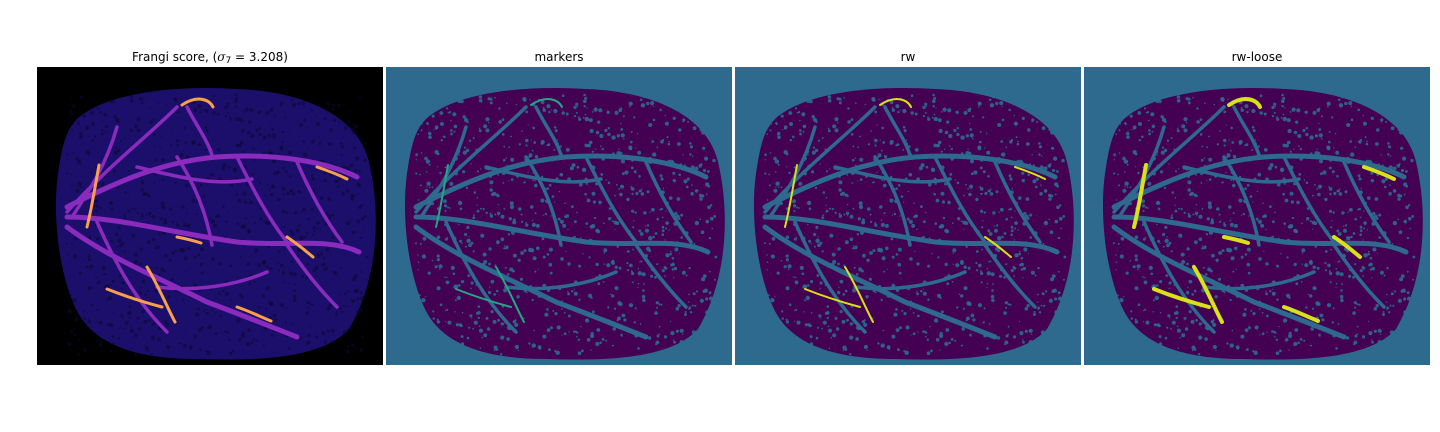  Describe the element at coordinates (908, 57) in the screenshot. I see `panel-title-rw: rw` at that location.